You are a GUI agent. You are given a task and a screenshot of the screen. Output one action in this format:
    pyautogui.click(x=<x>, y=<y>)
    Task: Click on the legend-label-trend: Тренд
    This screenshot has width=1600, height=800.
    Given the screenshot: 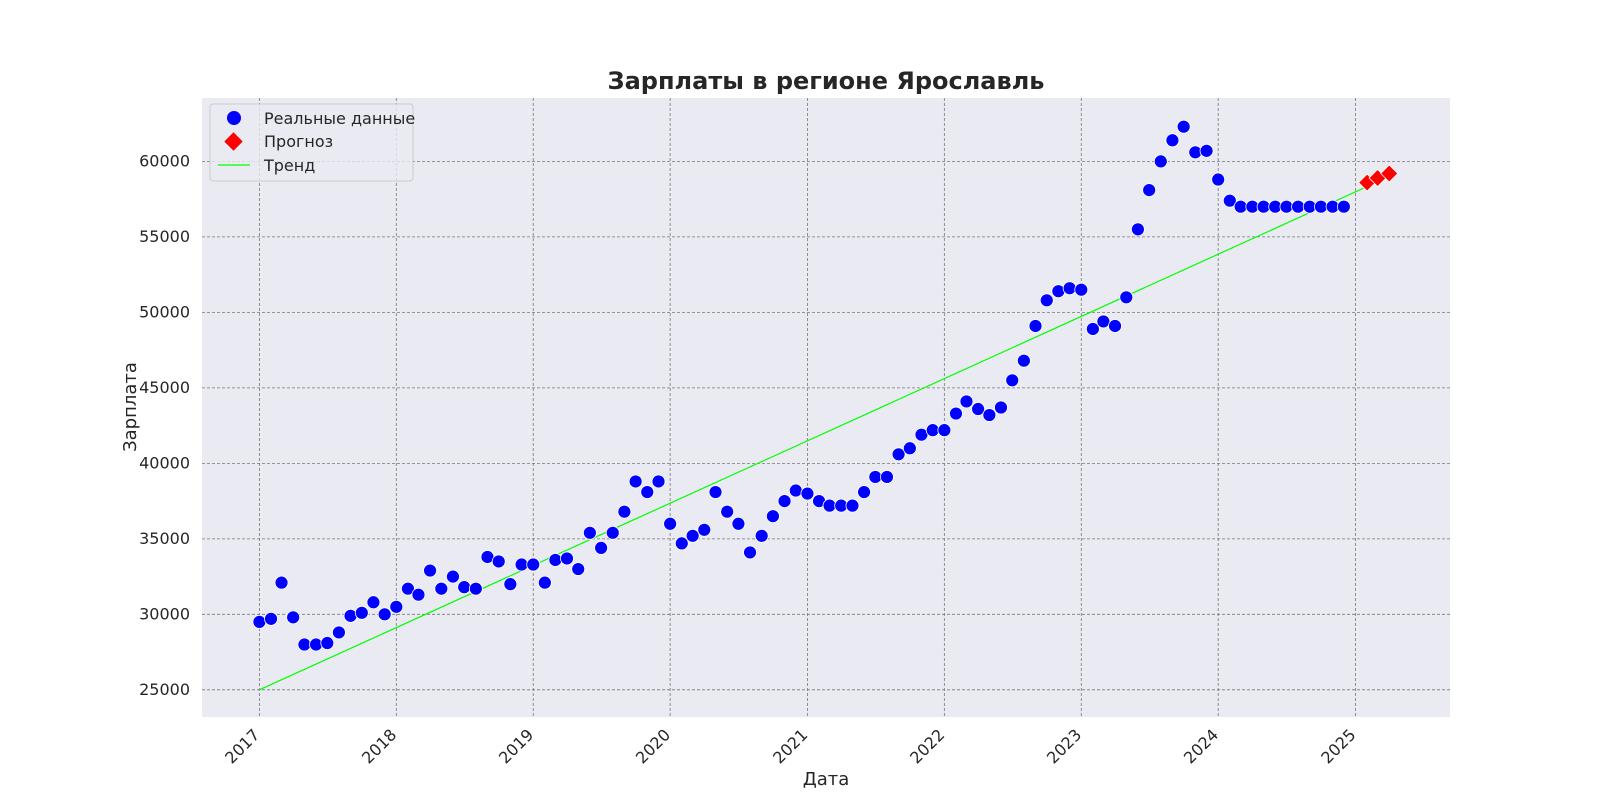 What is the action you would take?
    pyautogui.click(x=289, y=165)
    